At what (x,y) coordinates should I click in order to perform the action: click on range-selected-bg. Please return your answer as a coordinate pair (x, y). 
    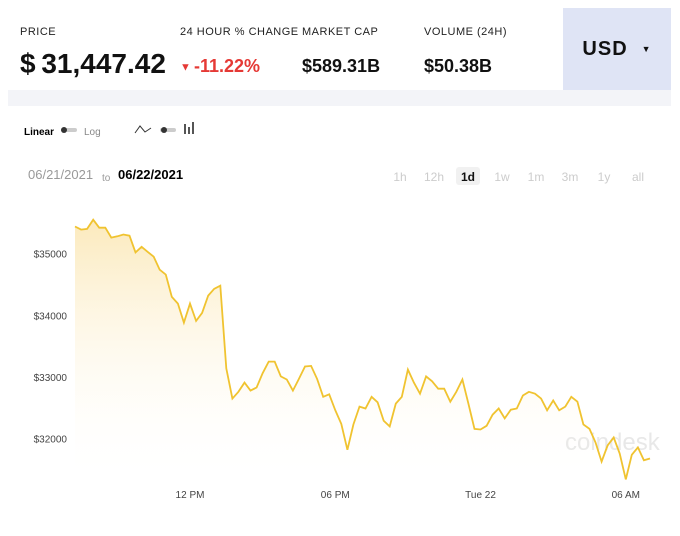
    Looking at the image, I should click on (468, 176).